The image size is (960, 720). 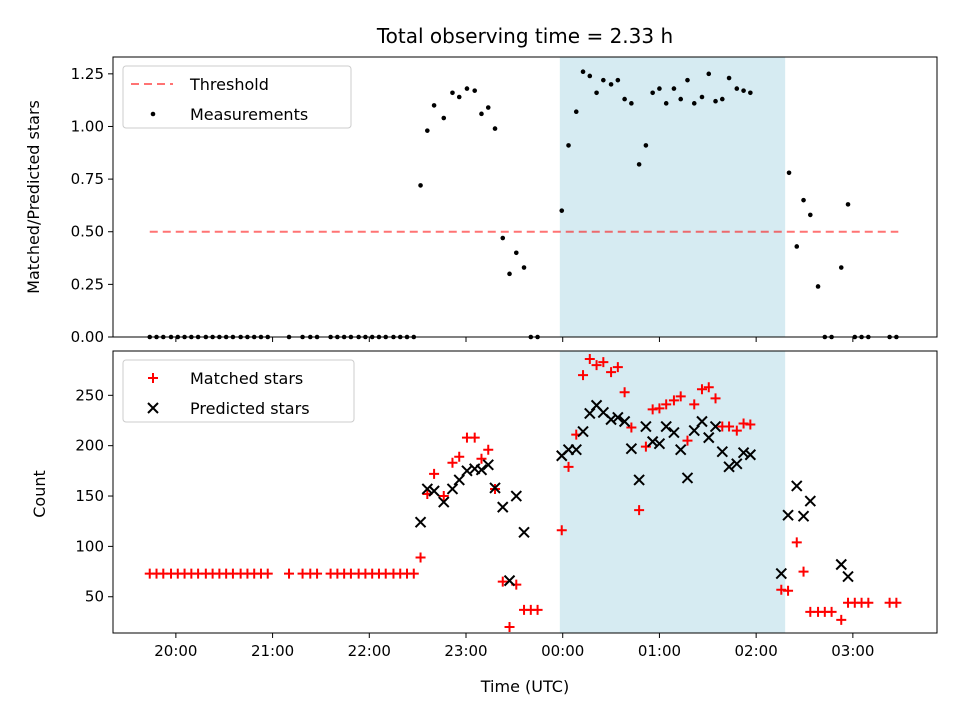 I want to click on y-tick-label: 0.25, so click(x=87, y=284).